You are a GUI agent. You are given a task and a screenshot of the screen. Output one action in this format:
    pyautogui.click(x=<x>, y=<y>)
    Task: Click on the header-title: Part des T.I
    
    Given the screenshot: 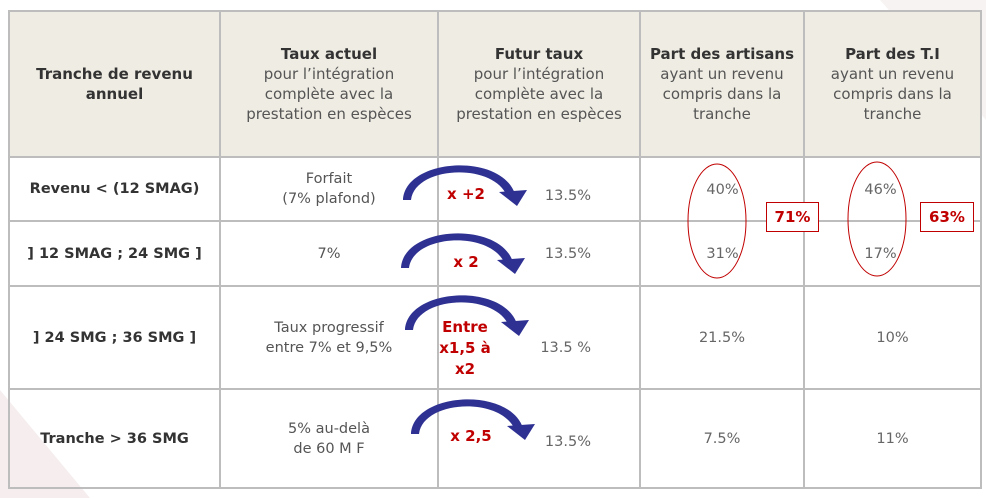 What is the action you would take?
    pyautogui.click(x=892, y=54)
    